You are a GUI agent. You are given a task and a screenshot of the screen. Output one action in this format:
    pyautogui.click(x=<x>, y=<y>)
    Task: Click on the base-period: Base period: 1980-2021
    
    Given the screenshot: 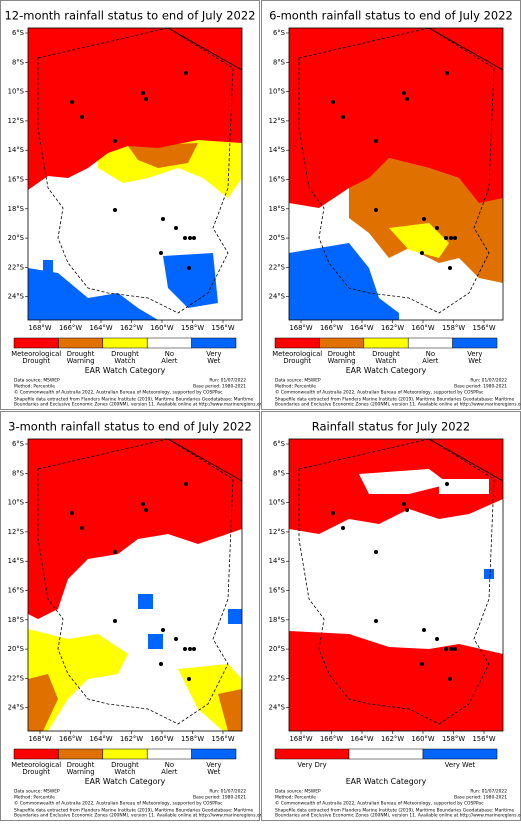 What is the action you would take?
    pyautogui.click(x=219, y=798)
    